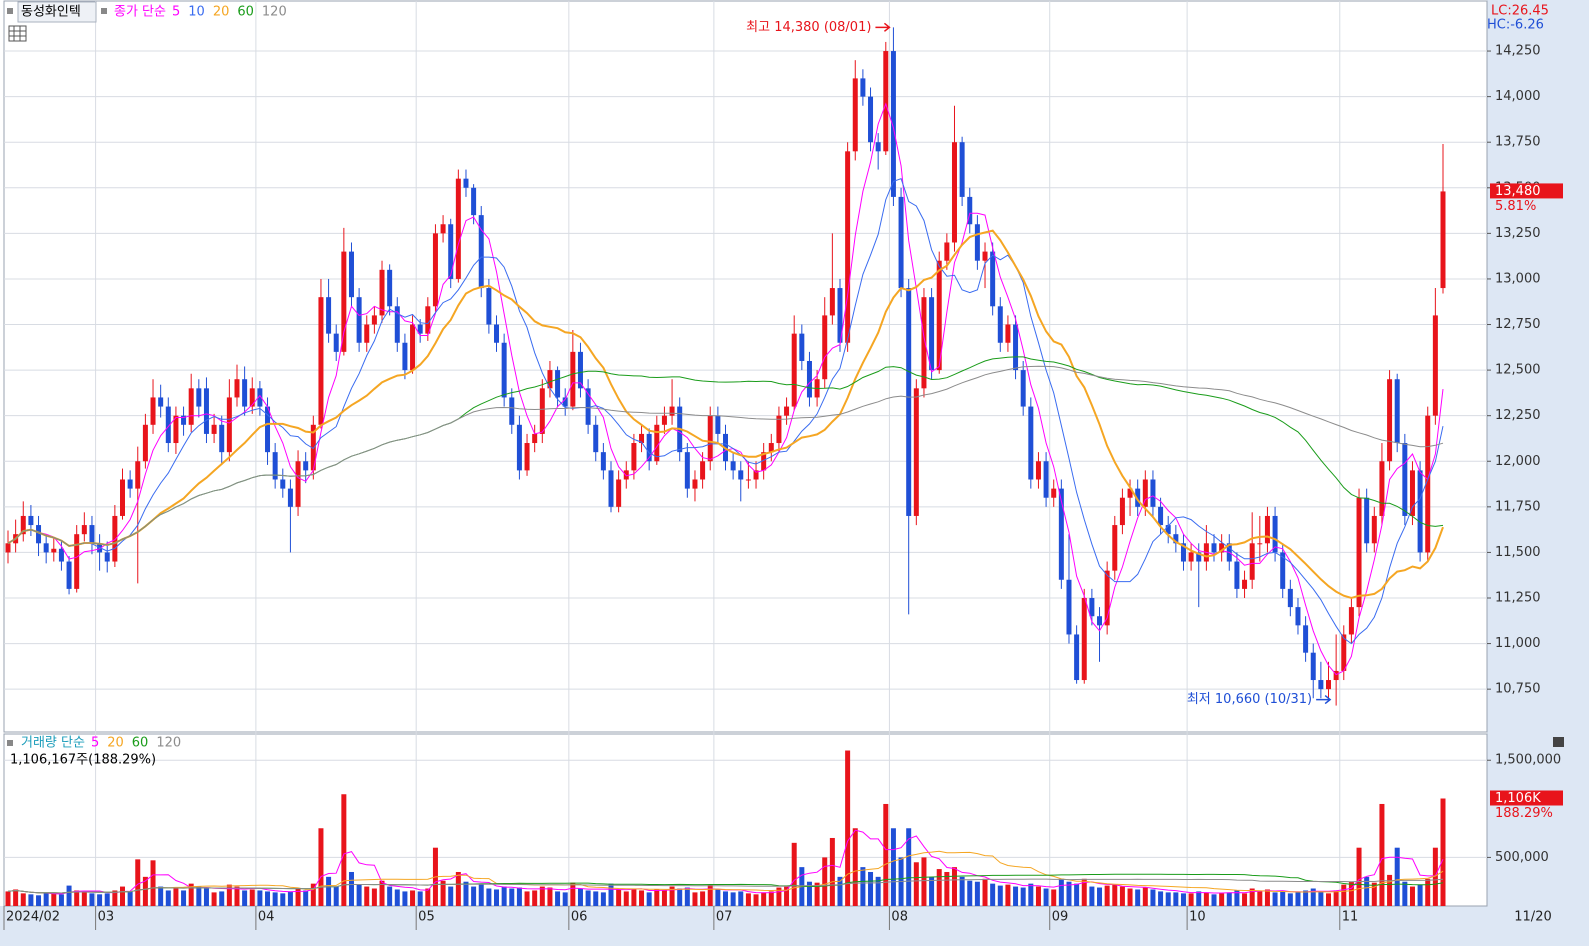 This screenshot has height=946, width=1589. What do you see at coordinates (1197, 917) in the screenshot?
I see `x-tick-label: 10` at bounding box center [1197, 917].